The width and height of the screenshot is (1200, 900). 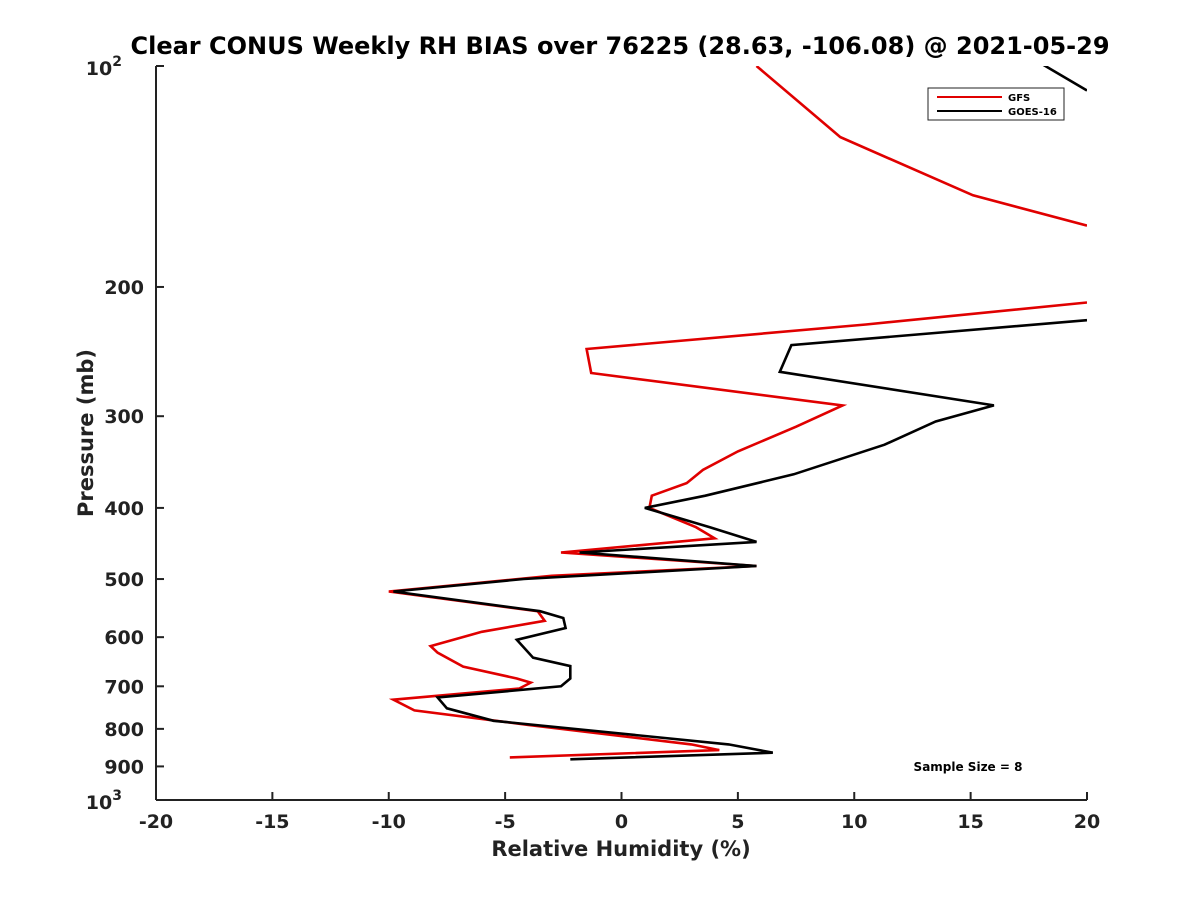 I want to click on legend-box, so click(x=996, y=104).